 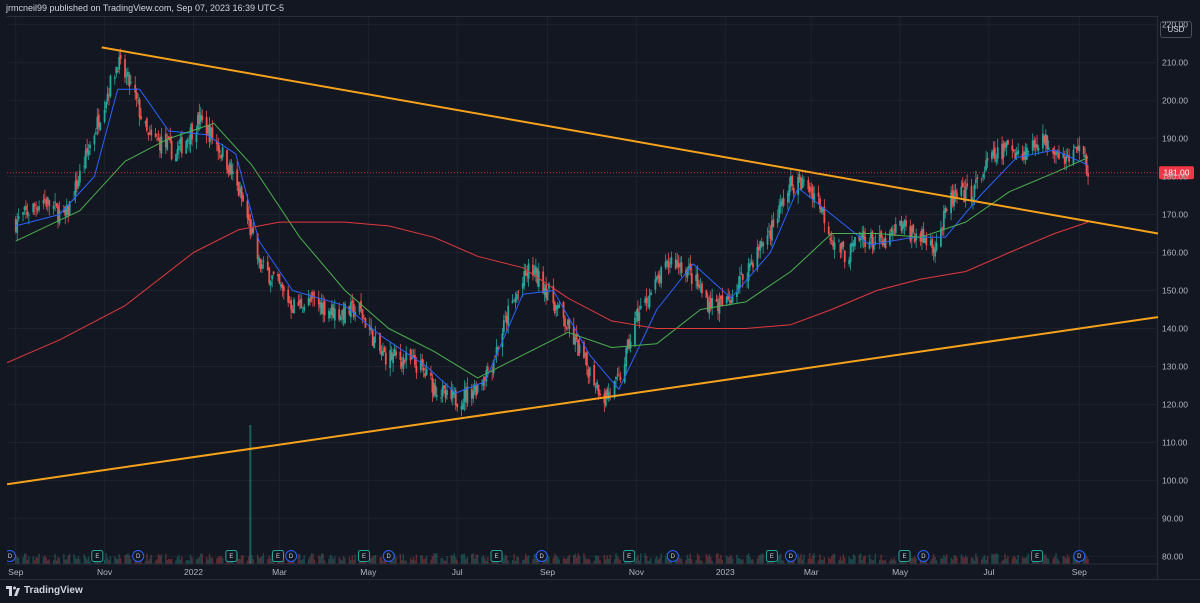 What do you see at coordinates (600, 173) in the screenshot?
I see `last-price: 181.00` at bounding box center [600, 173].